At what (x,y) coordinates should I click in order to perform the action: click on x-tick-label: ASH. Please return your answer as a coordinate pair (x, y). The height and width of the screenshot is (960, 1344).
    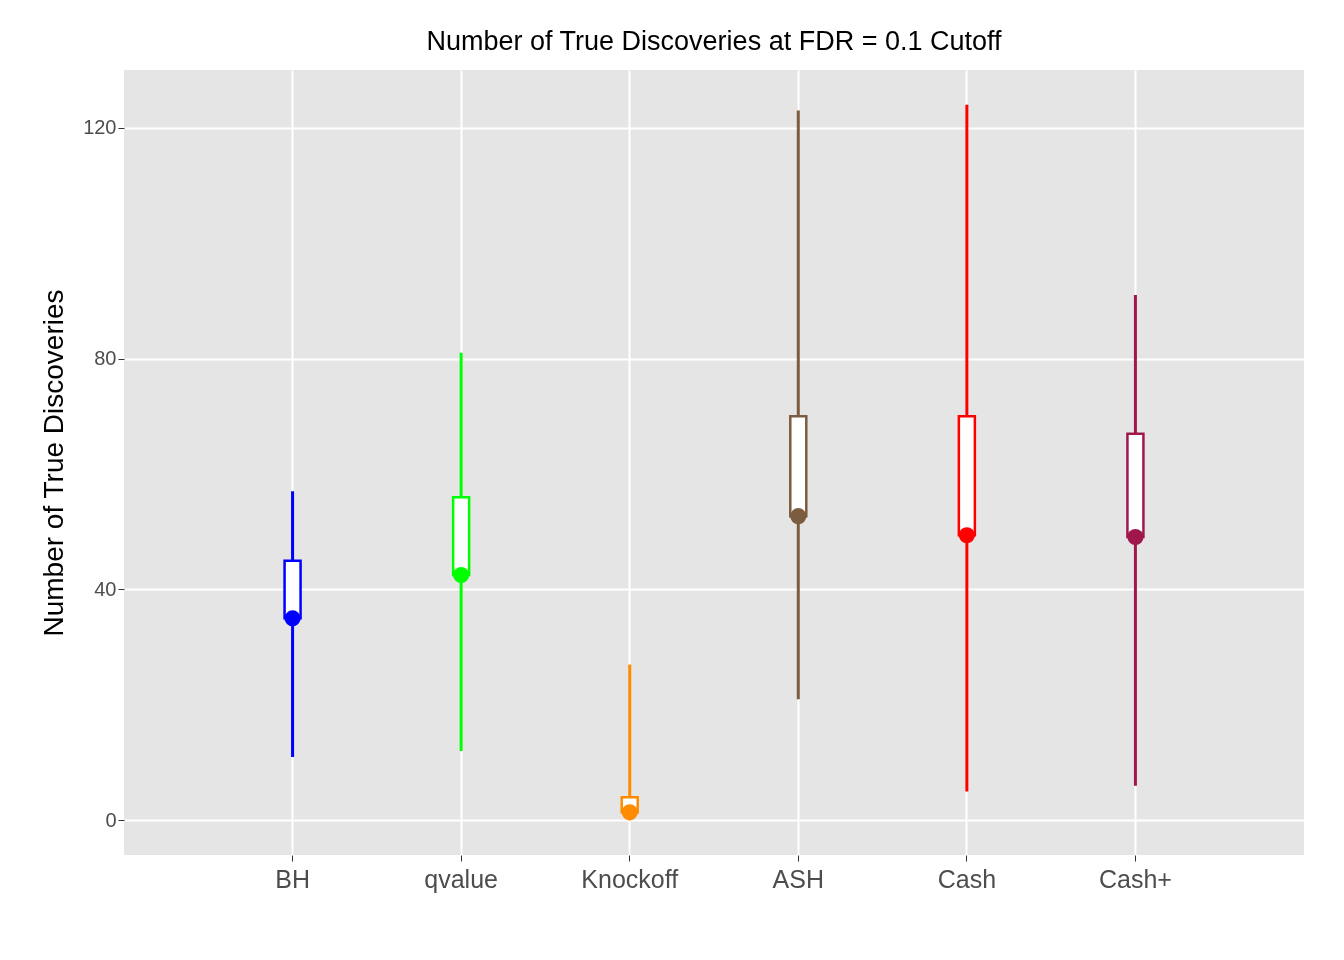
    Looking at the image, I should click on (798, 878).